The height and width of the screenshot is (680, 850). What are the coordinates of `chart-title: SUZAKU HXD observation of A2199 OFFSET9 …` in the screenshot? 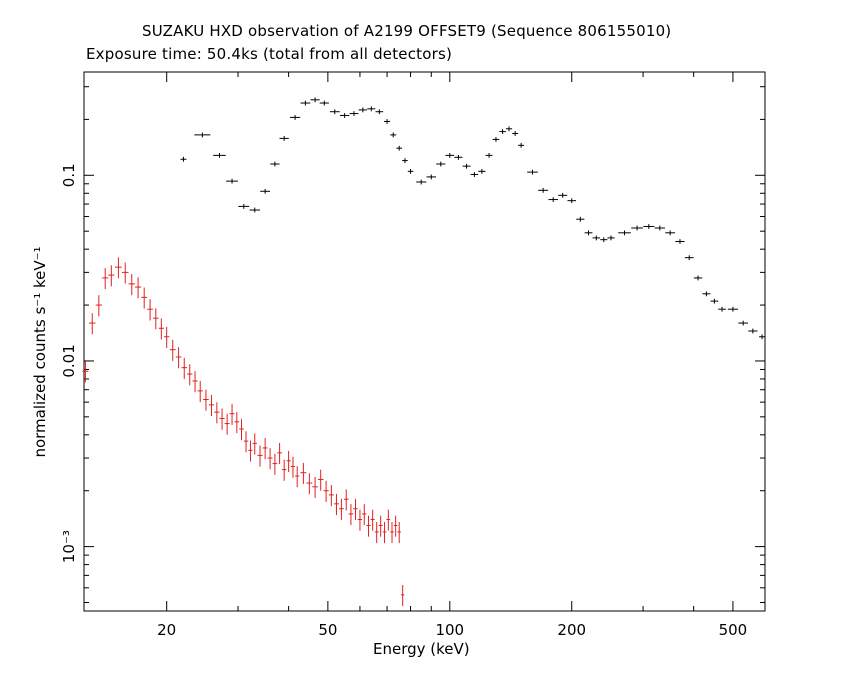 It's located at (407, 31).